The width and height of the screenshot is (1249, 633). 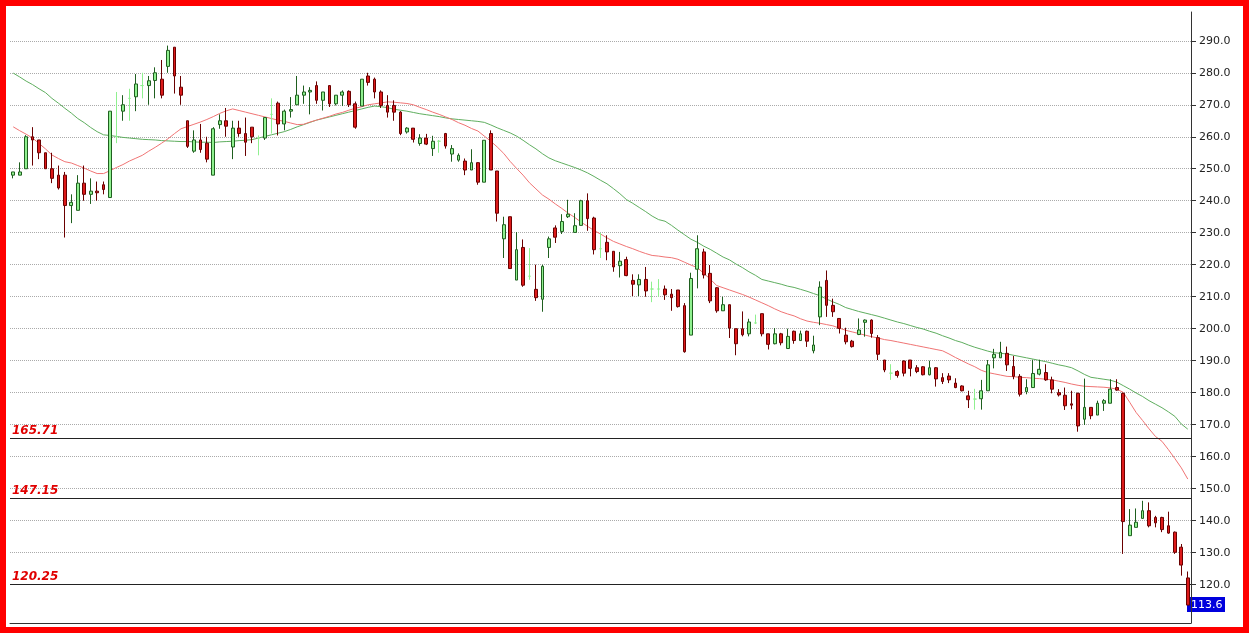 What do you see at coordinates (1215, 201) in the screenshot?
I see `y-tick-label: 240.0` at bounding box center [1215, 201].